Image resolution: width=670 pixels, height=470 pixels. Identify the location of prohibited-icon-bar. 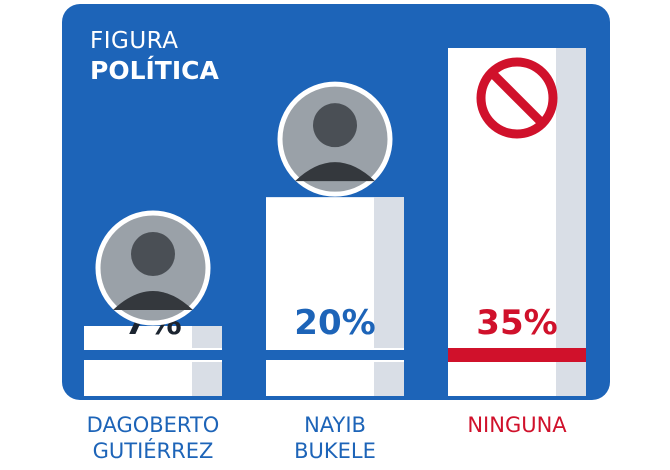
(517, 98).